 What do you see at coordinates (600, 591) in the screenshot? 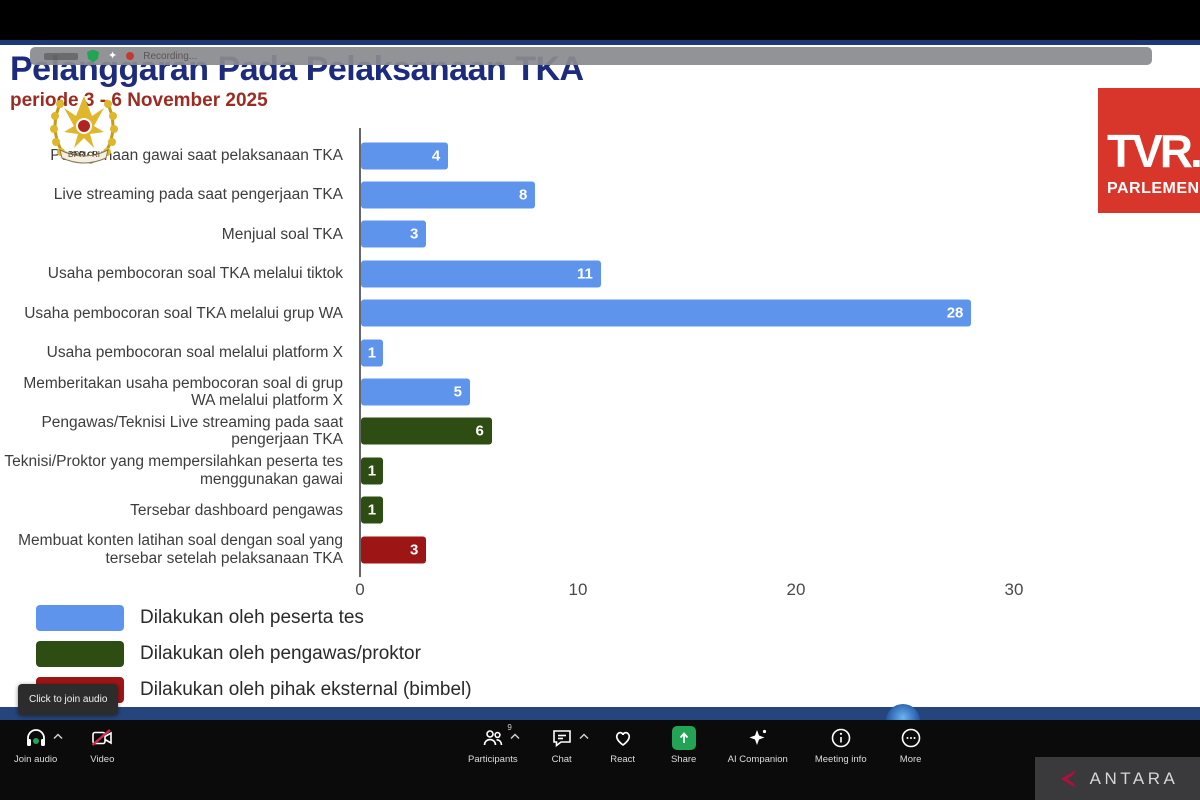
I see `x-axis-ticks: 0 10 20 30` at bounding box center [600, 591].